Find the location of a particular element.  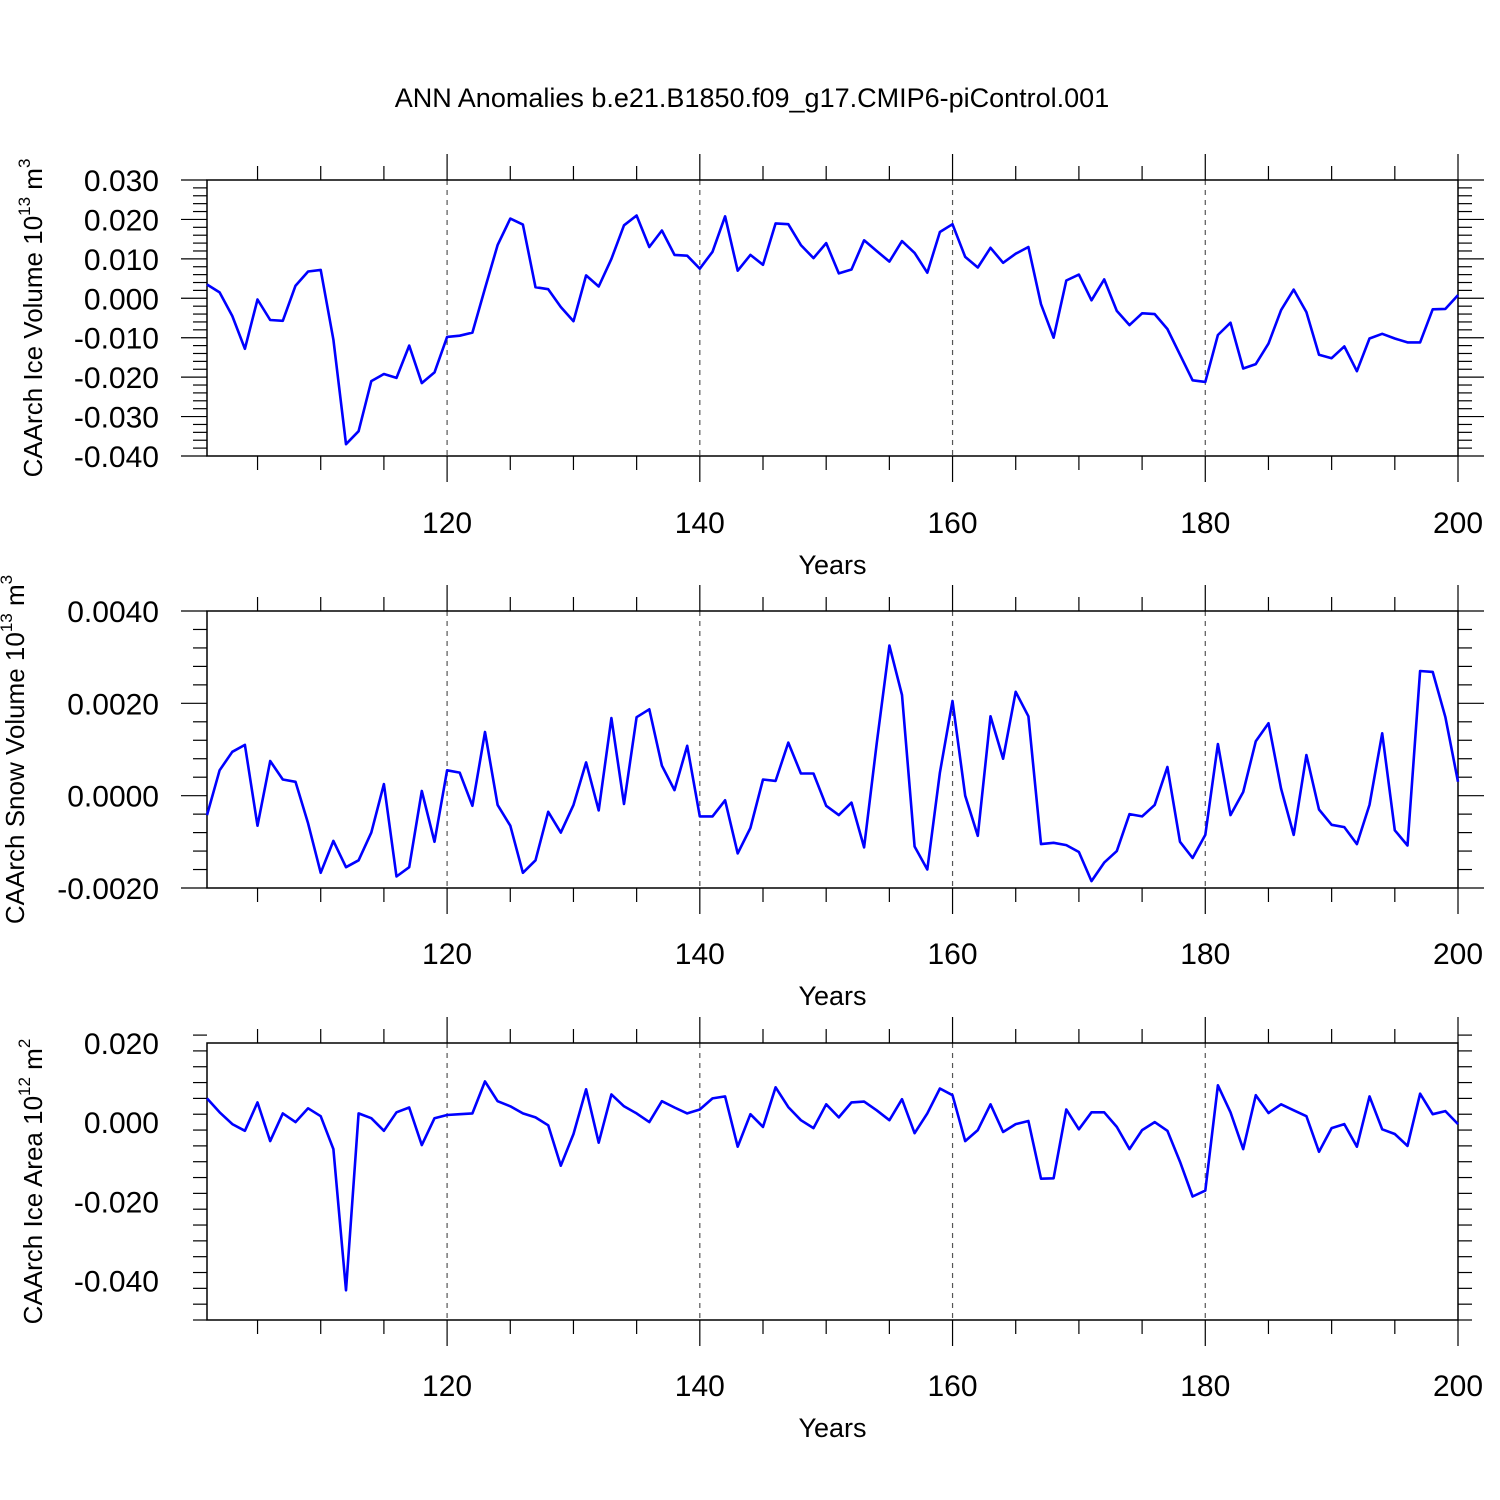

snow-volume-xtick-label: 160 is located at coordinates (953, 954).